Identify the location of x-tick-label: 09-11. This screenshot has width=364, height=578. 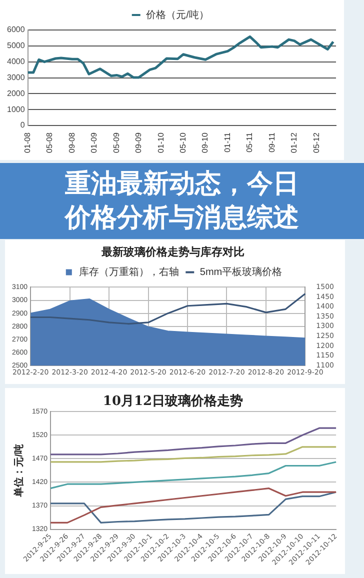
(271, 142).